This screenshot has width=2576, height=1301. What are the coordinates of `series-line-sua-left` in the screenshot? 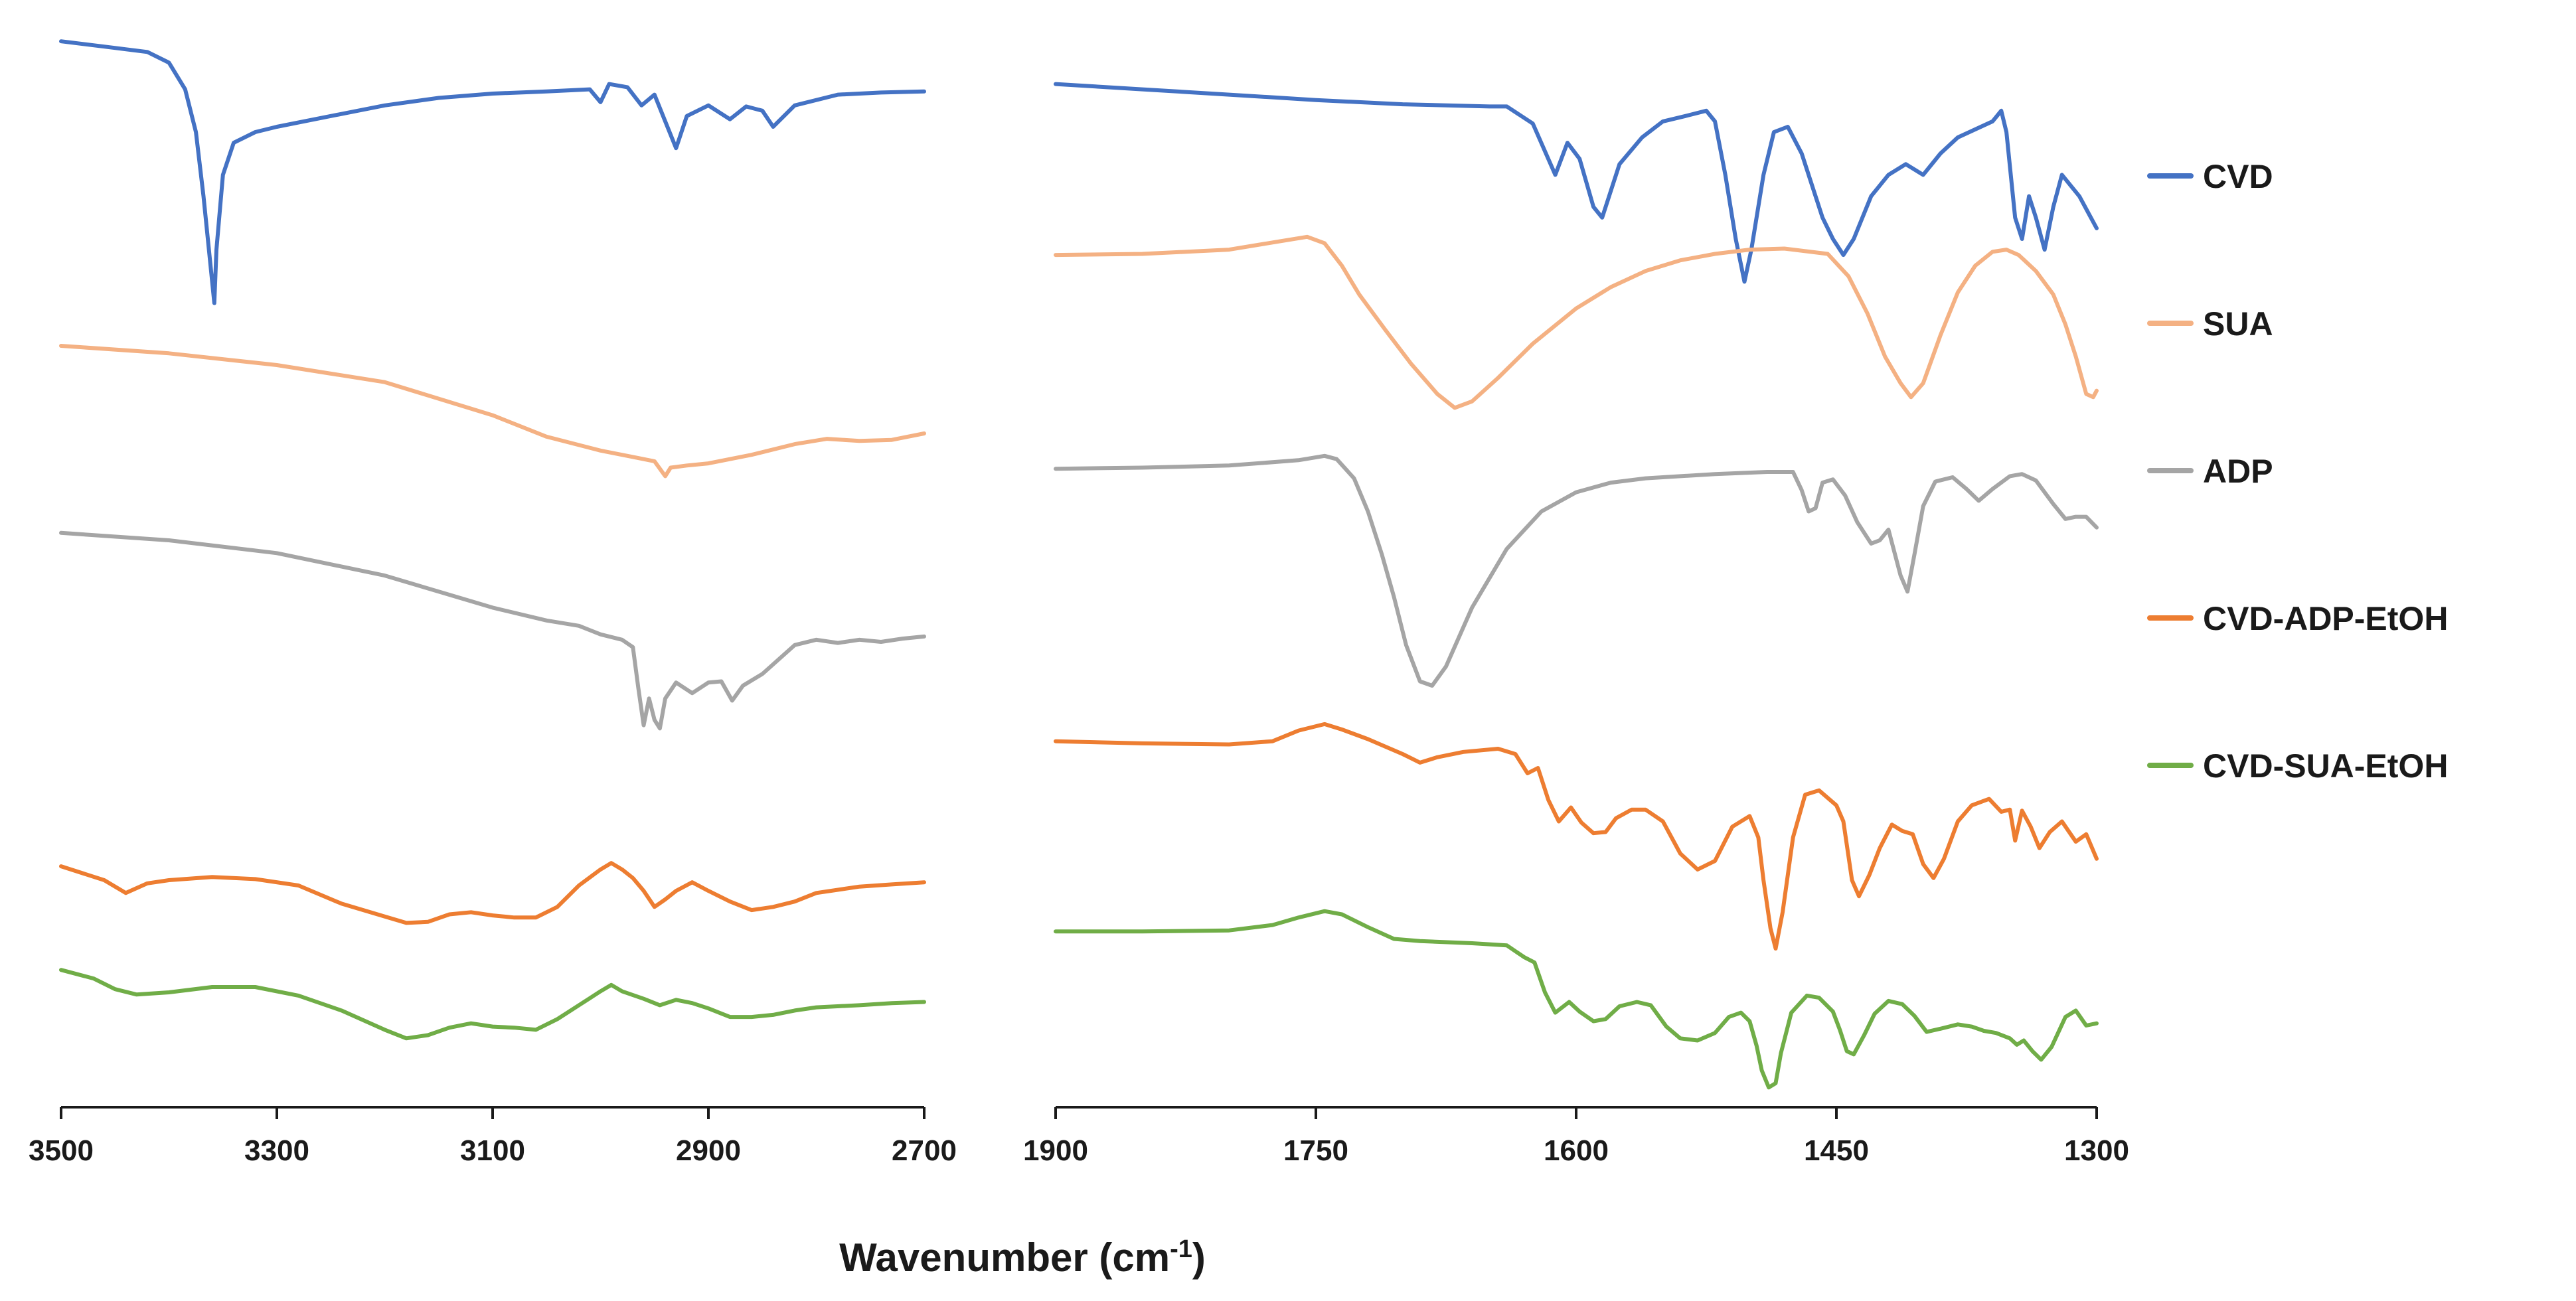 It's located at (492, 411).